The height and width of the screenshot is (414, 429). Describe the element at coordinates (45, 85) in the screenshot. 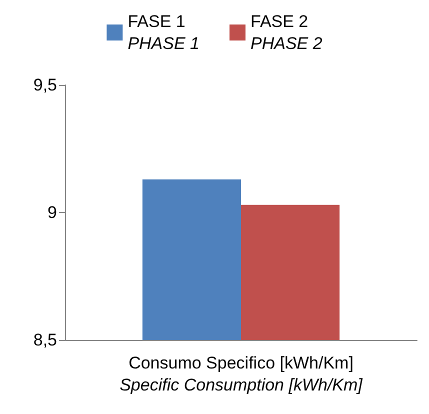

I see `y-tick-label: 9,5` at that location.